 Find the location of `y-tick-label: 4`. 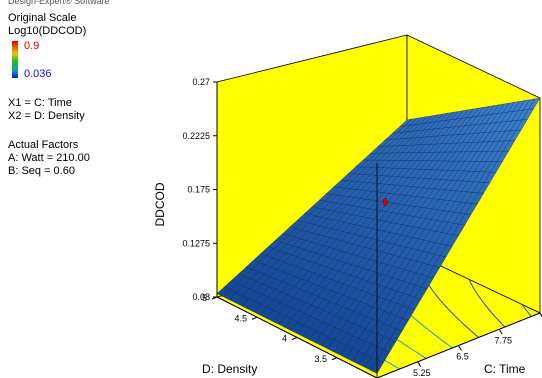

y-tick-label: 4 is located at coordinates (284, 339).